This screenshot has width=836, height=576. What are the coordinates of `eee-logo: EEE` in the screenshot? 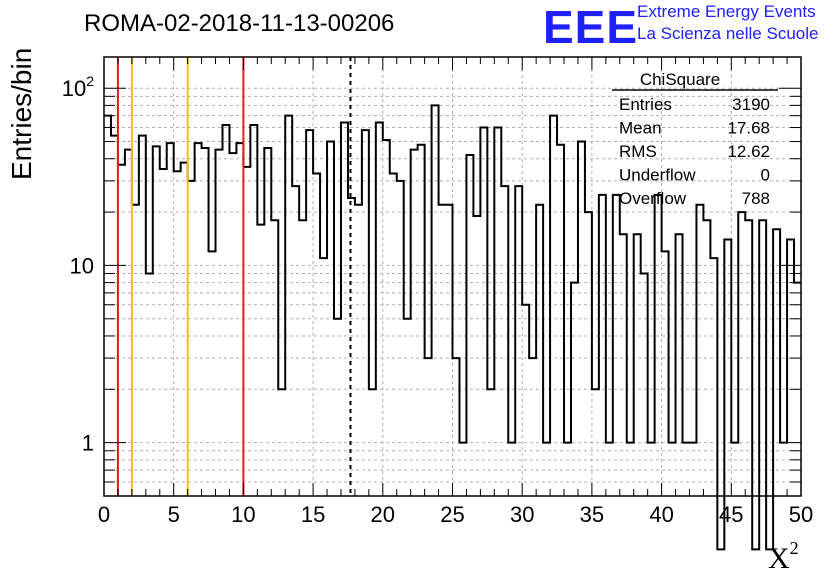 It's located at (591, 27).